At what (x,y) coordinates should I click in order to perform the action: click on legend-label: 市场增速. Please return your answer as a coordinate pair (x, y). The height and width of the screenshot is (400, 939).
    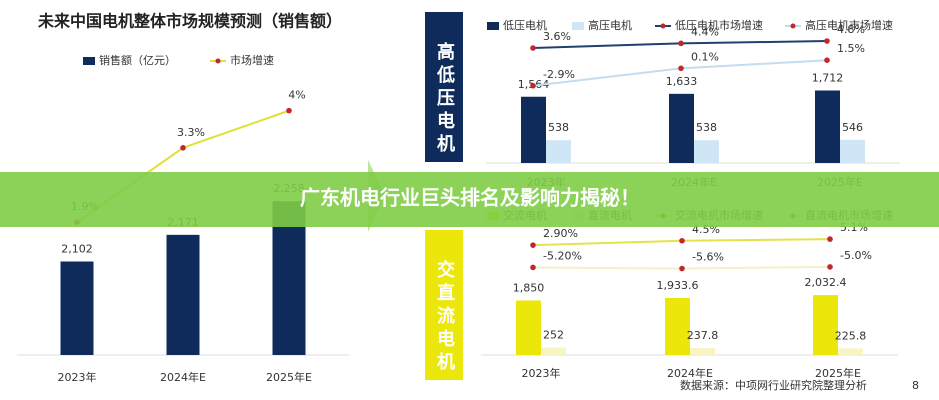
    Looking at the image, I should click on (252, 60).